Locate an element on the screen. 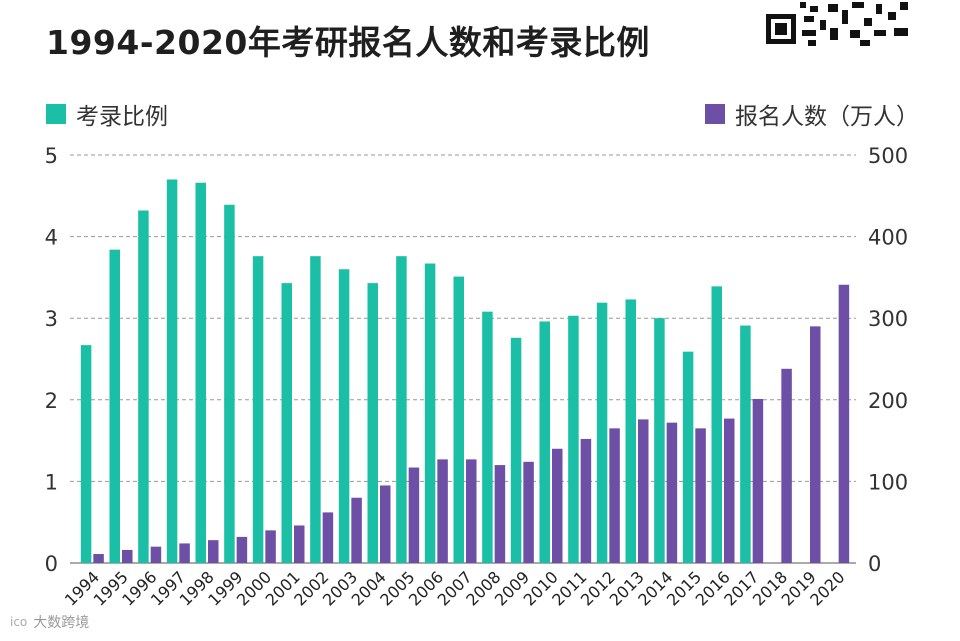 The width and height of the screenshot is (960, 641). y-right-tick-label: 300 is located at coordinates (888, 319).